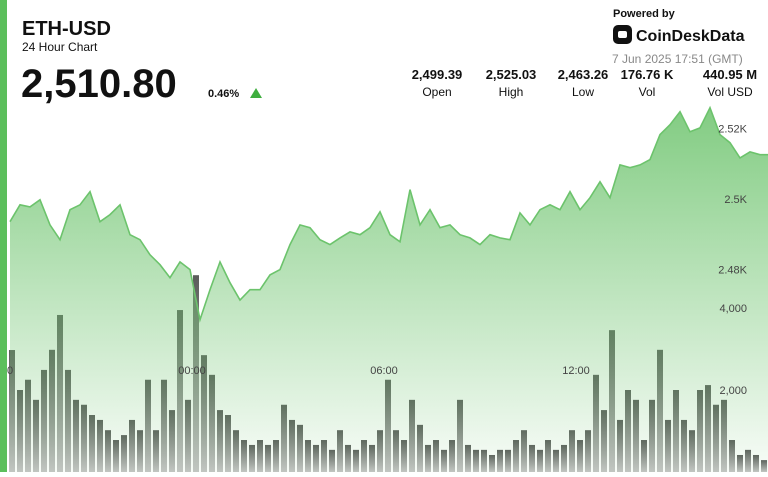 Image resolution: width=768 pixels, height=477 pixels. I want to click on stat-value: 2,499.39, so click(437, 74).